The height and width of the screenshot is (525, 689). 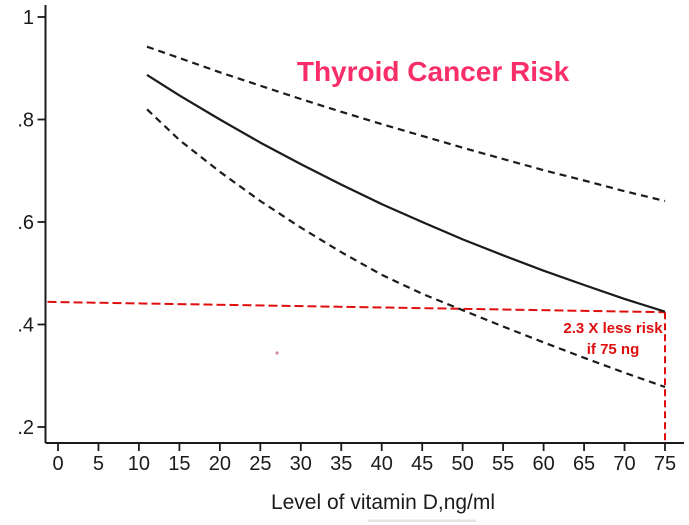 I want to click on chart-title: Thyroid Cancer Risk, so click(x=433, y=71).